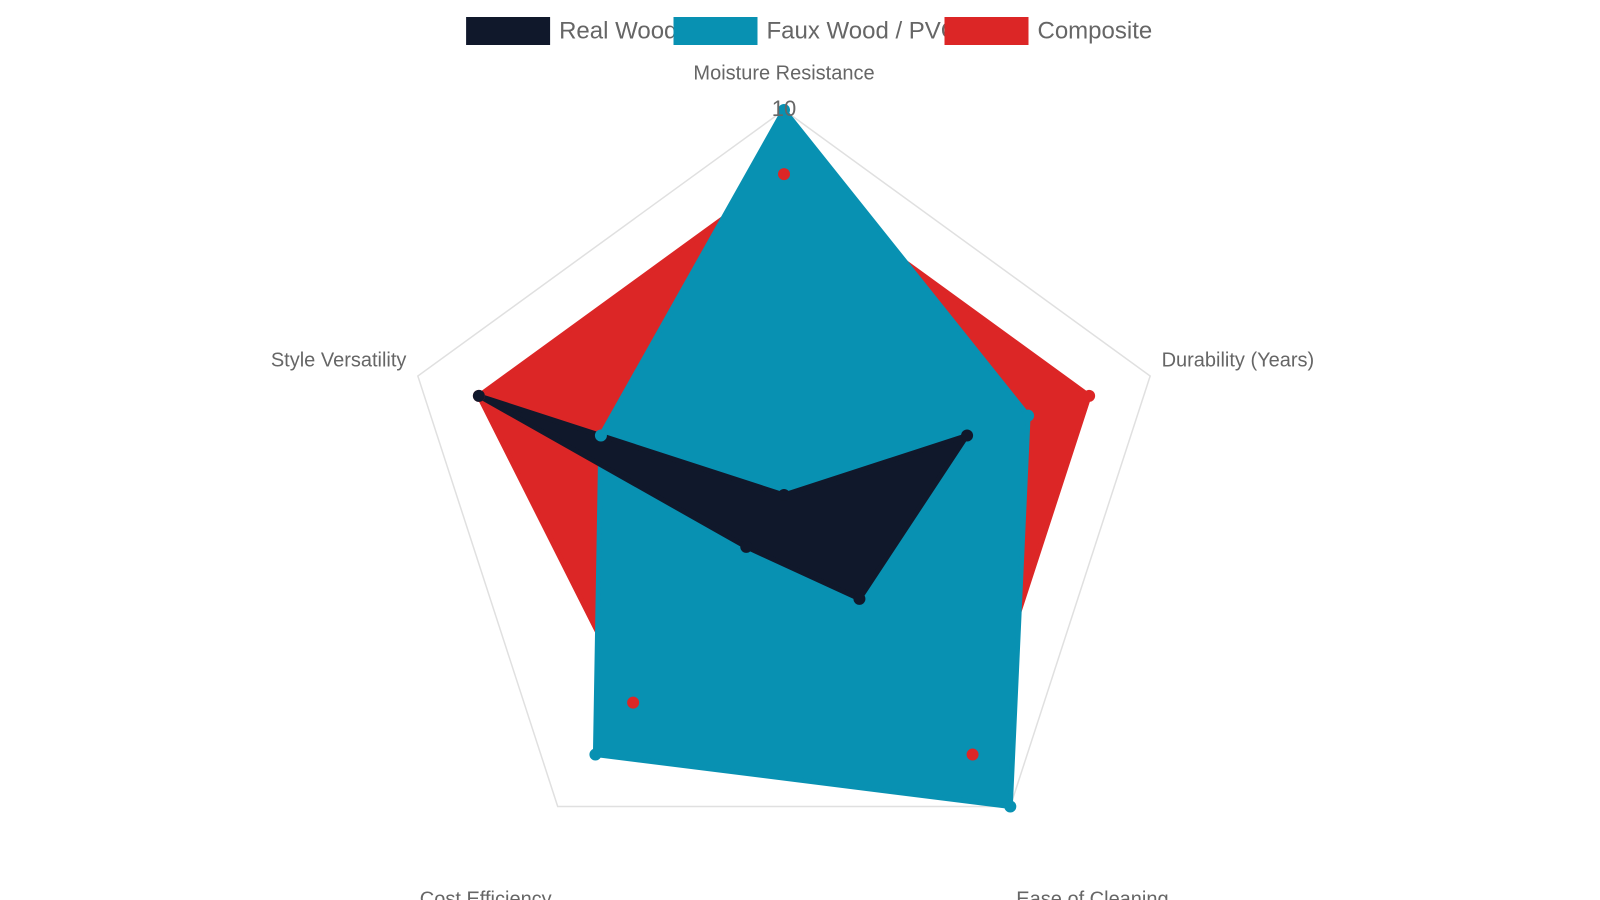  I want to click on legend: Real Wood Faux Wood / PVC Composite, so click(809, 31).